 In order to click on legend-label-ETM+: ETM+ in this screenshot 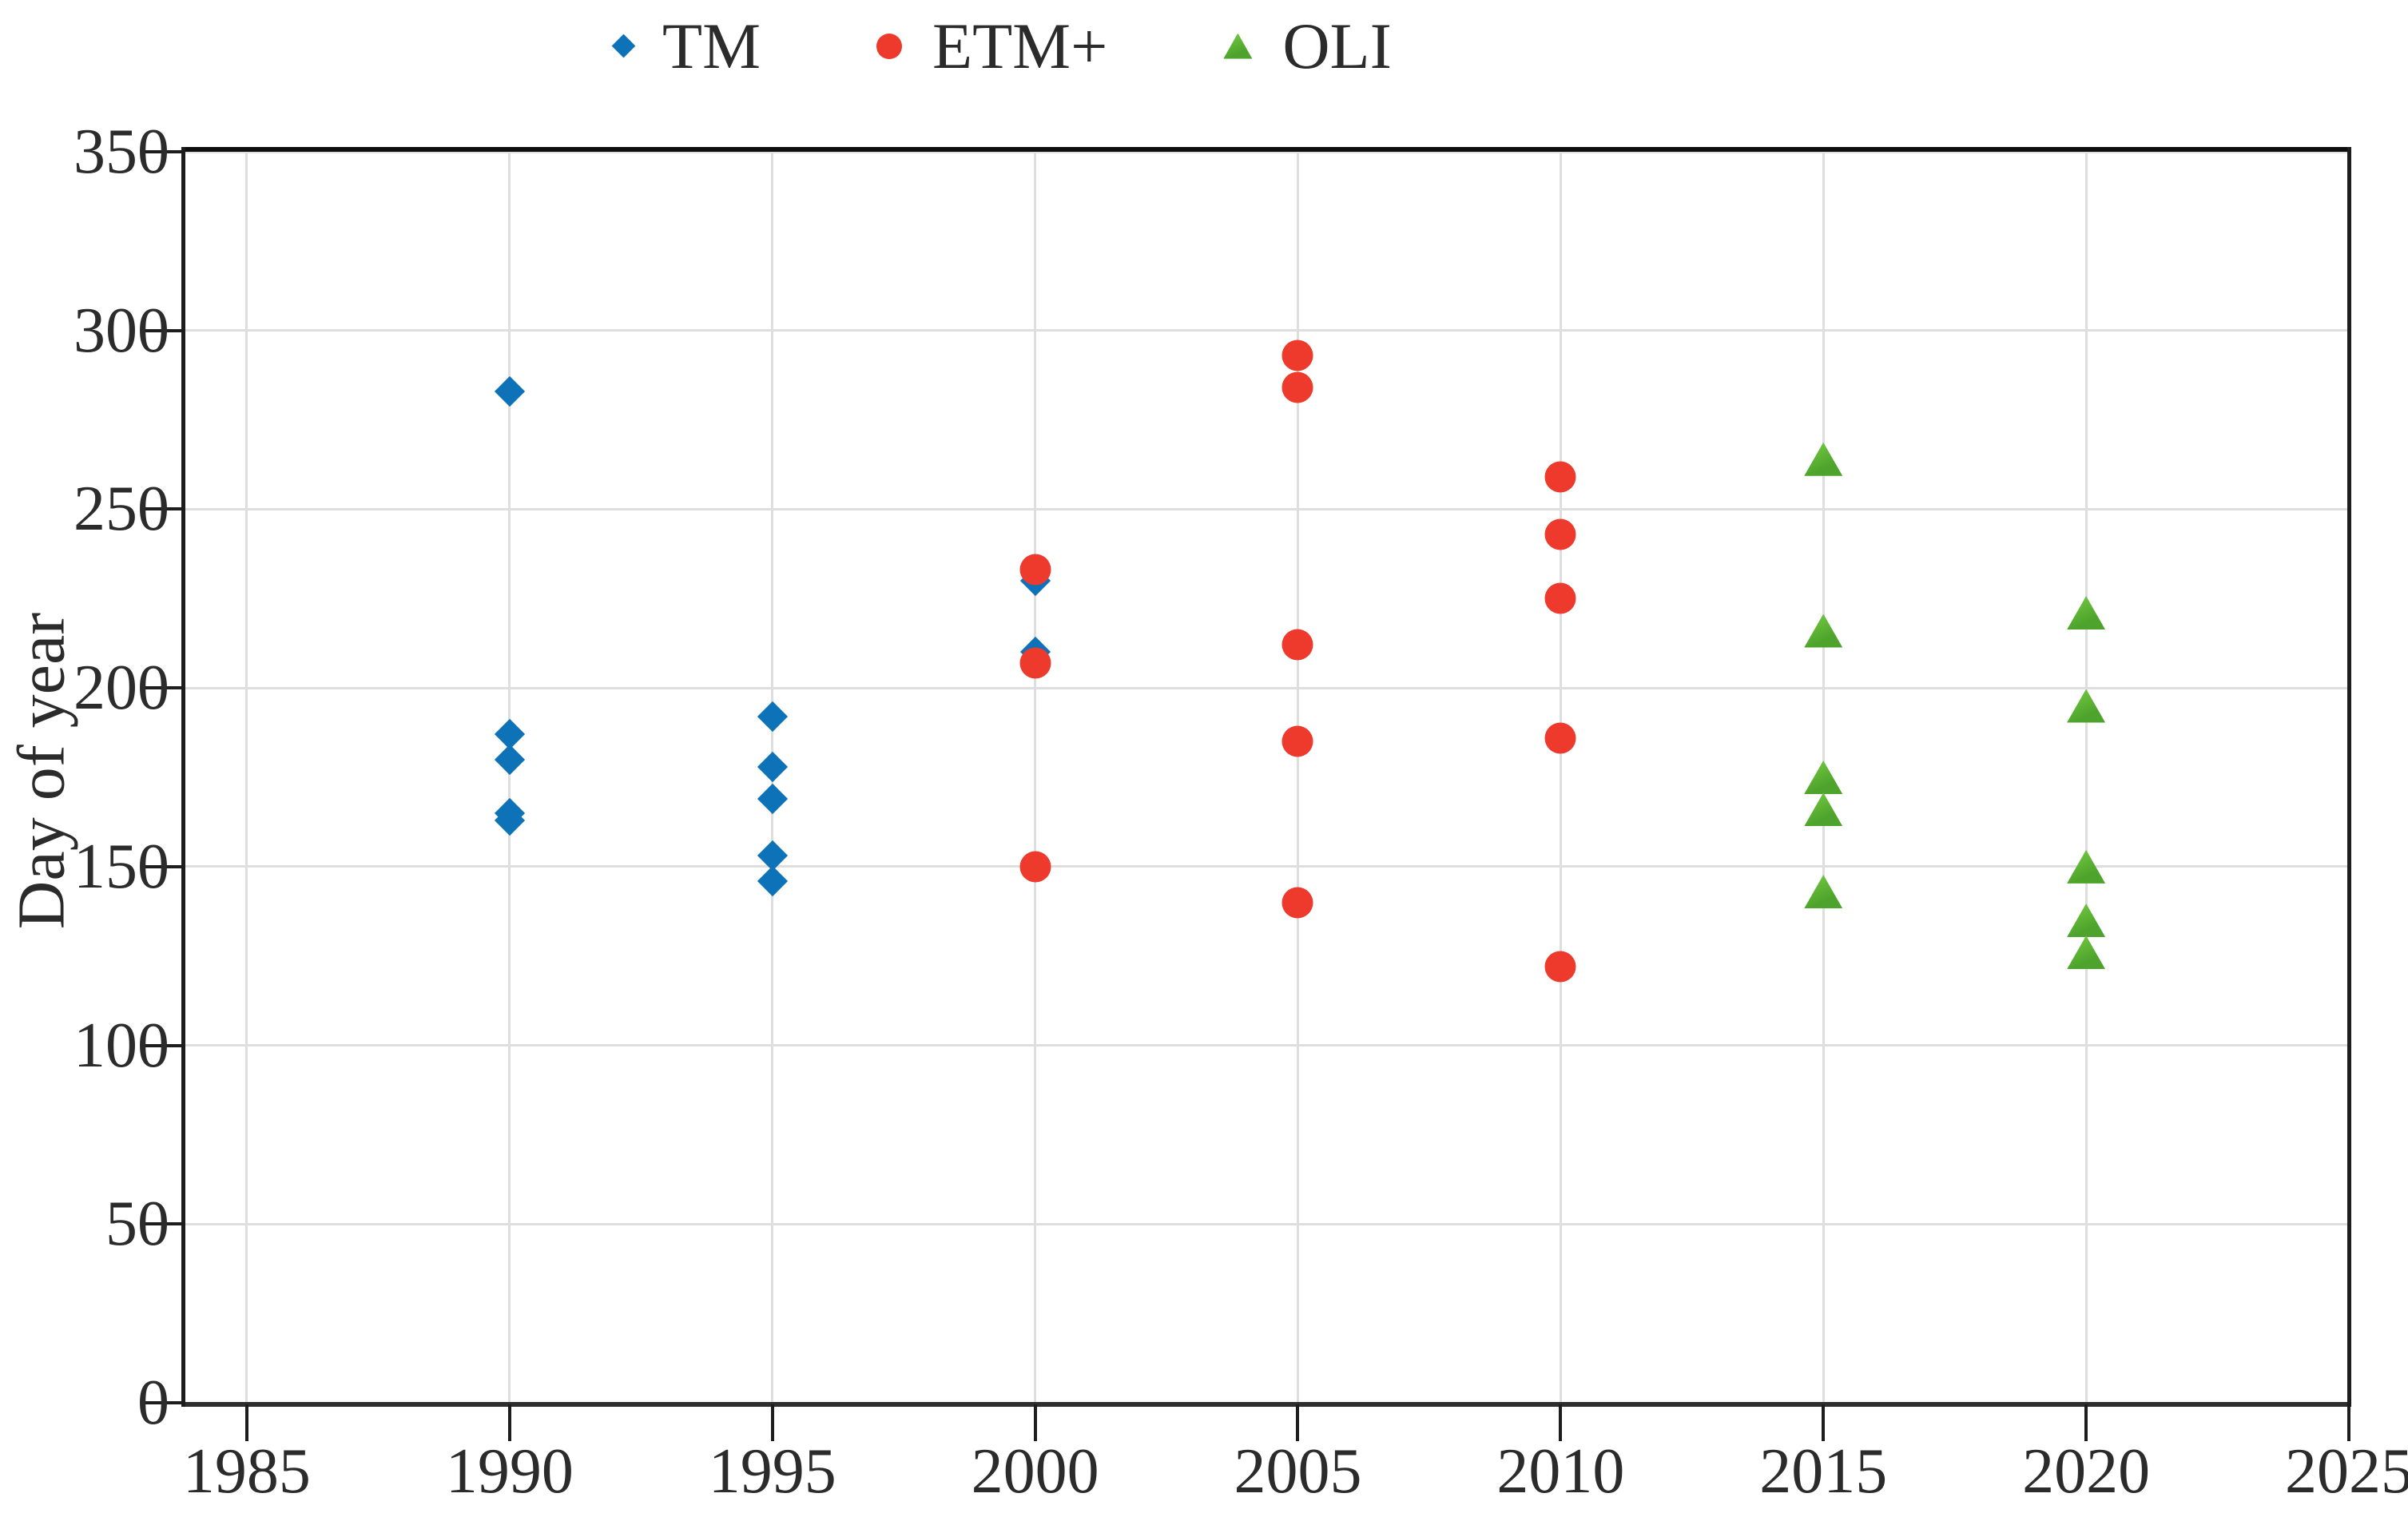, I will do `click(1020, 46)`.